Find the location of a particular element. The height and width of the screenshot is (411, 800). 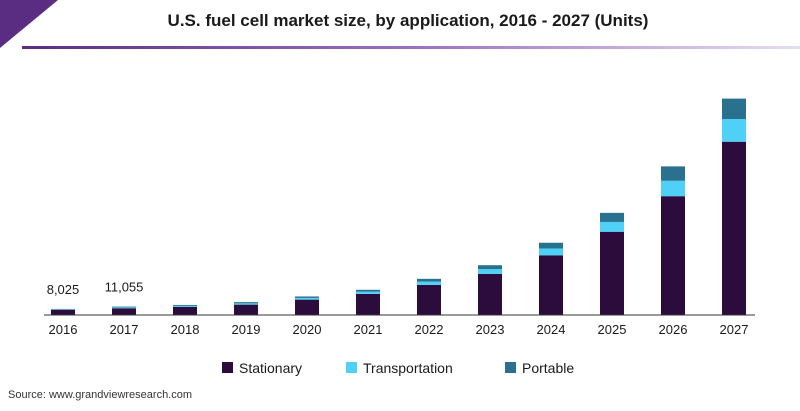

bar-portable-2022 is located at coordinates (429, 280).